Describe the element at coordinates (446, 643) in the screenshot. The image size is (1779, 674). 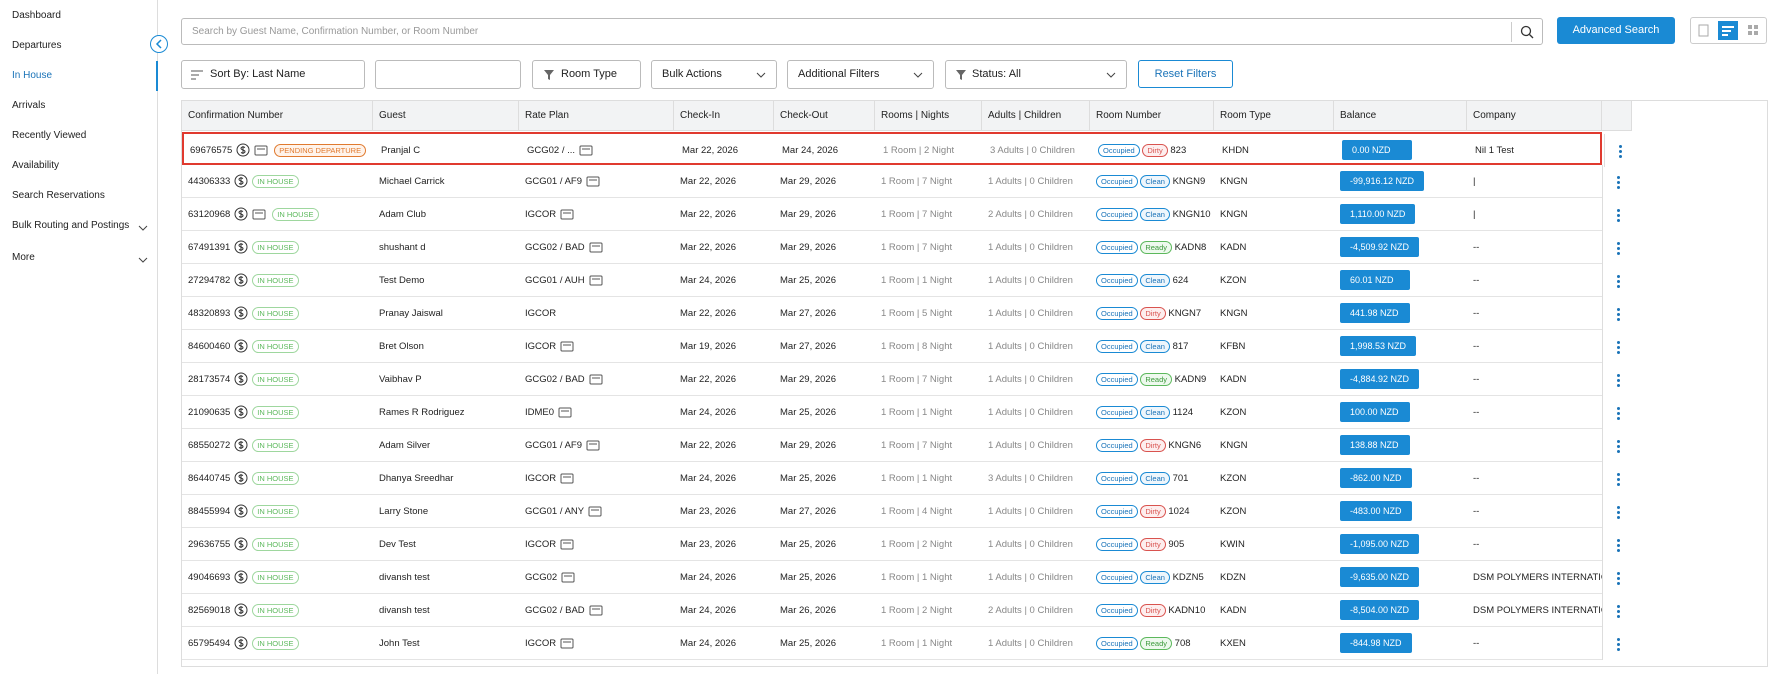
I see `cell: John Test` at that location.